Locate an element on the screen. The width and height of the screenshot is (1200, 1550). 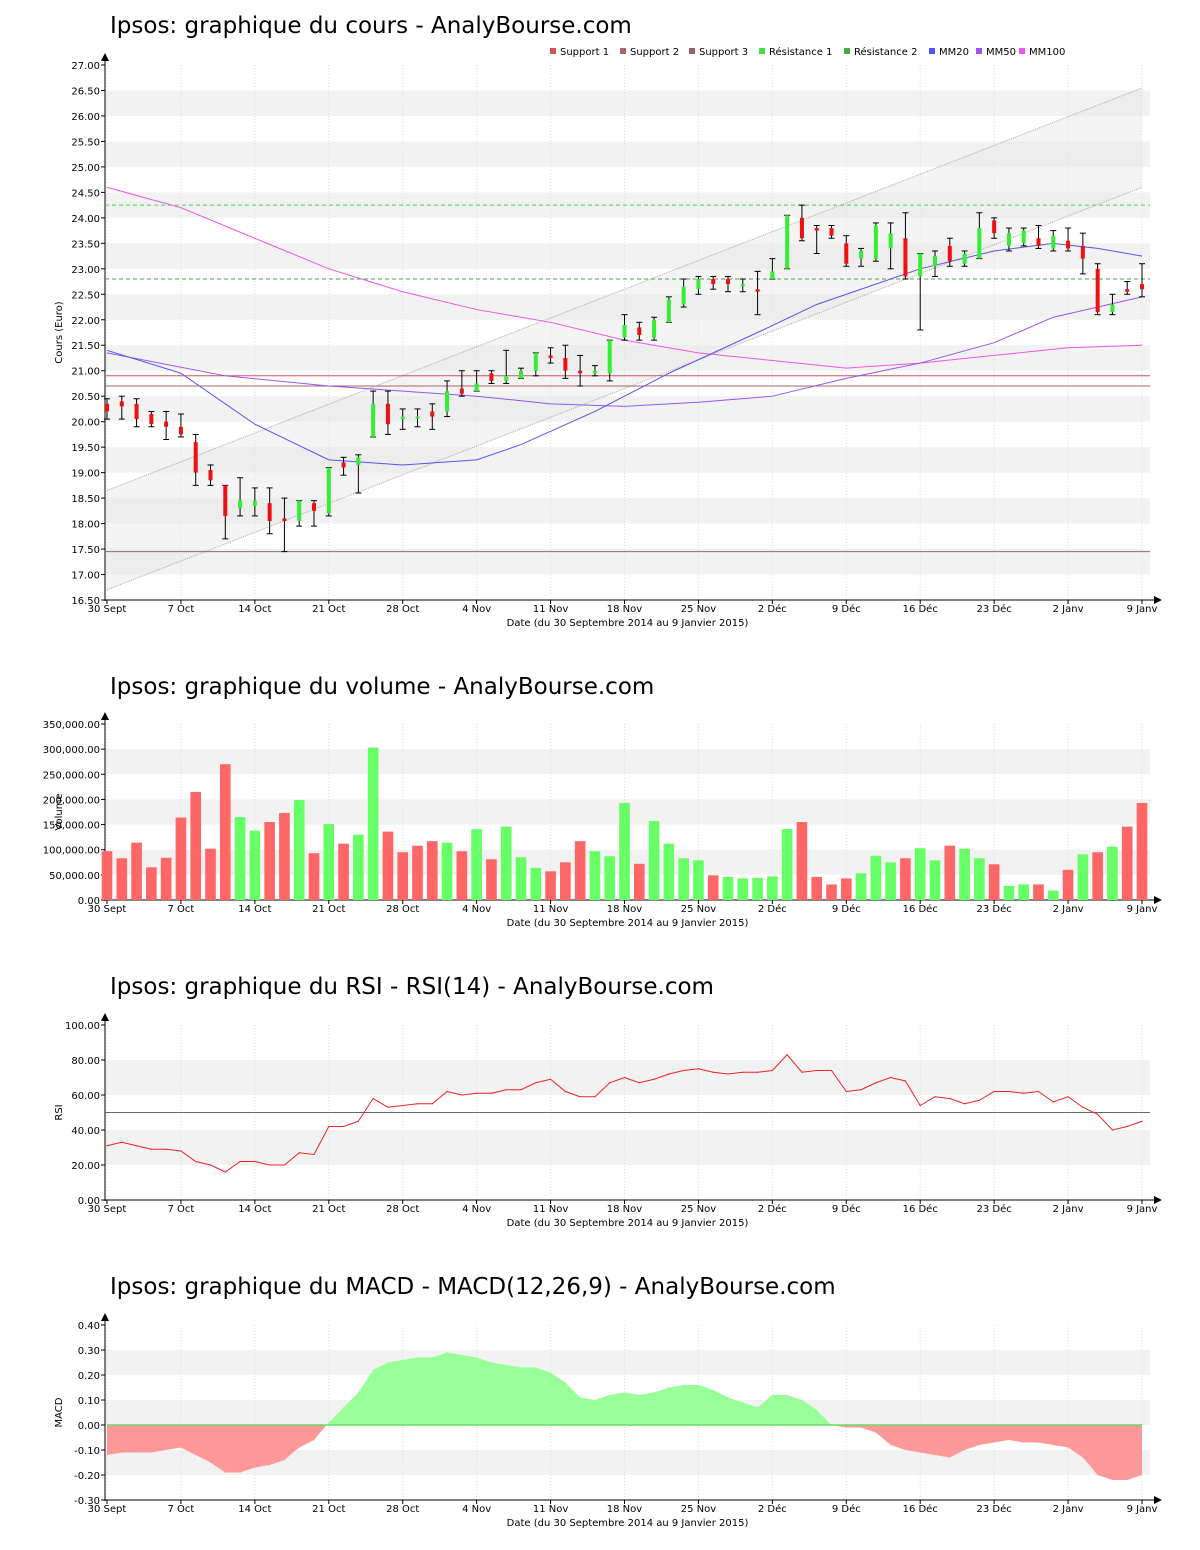
y-tick-label: 23.50 is located at coordinates (85, 244).